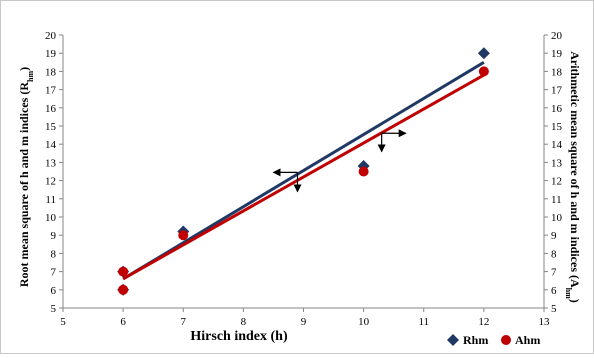 The width and height of the screenshot is (594, 358). Describe the element at coordinates (545, 322) in the screenshot. I see `x-tick-label: 13` at that location.